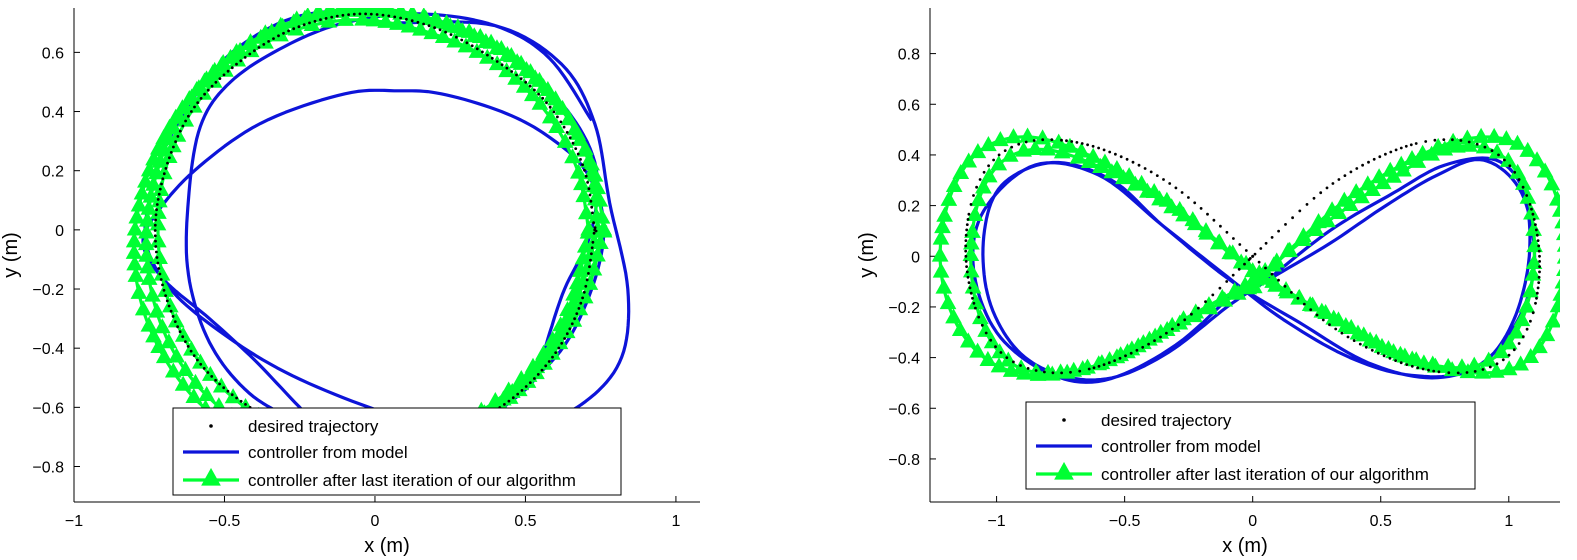 This screenshot has height=560, width=1577. I want to click on legend-swatch-controller-after-iteration, so click(211, 476).